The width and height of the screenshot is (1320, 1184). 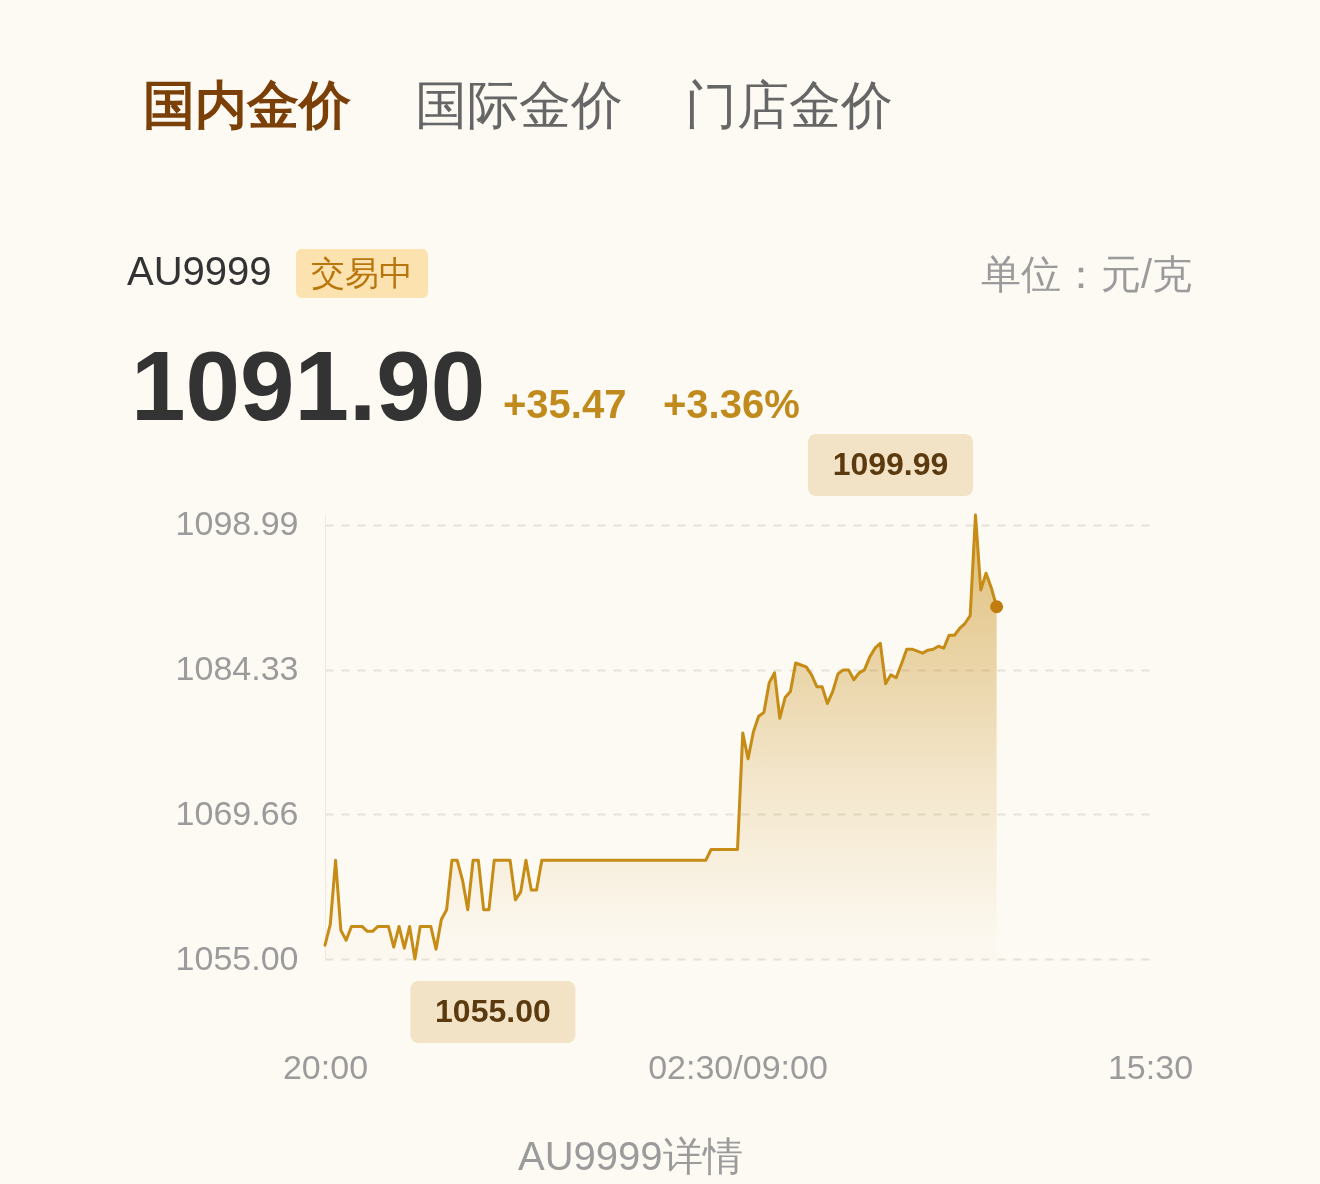 I want to click on text: 门店金价, so click(x=789, y=105).